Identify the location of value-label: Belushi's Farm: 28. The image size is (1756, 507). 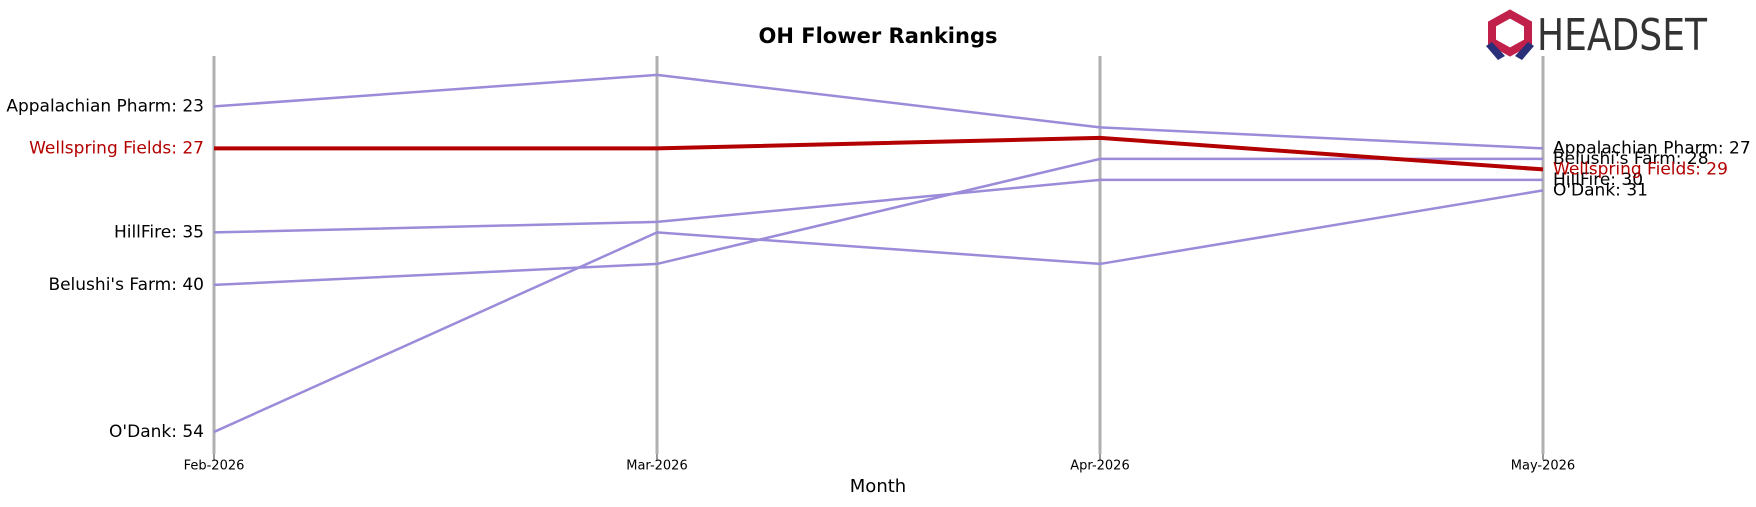
(1631, 159).